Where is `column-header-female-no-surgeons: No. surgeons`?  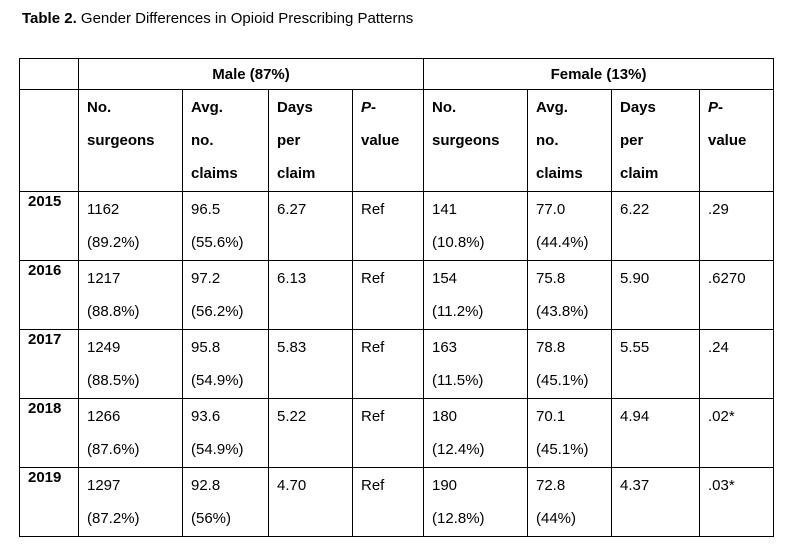
column-header-female-no-surgeons: No. surgeons is located at coordinates (475, 140).